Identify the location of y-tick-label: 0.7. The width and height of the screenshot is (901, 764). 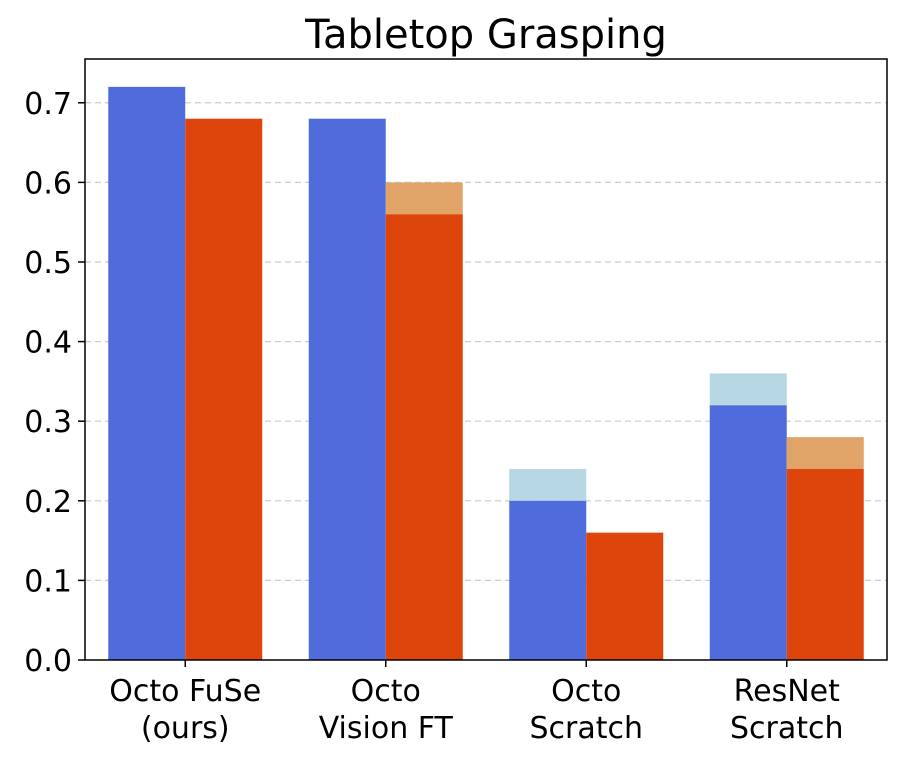
(48, 104).